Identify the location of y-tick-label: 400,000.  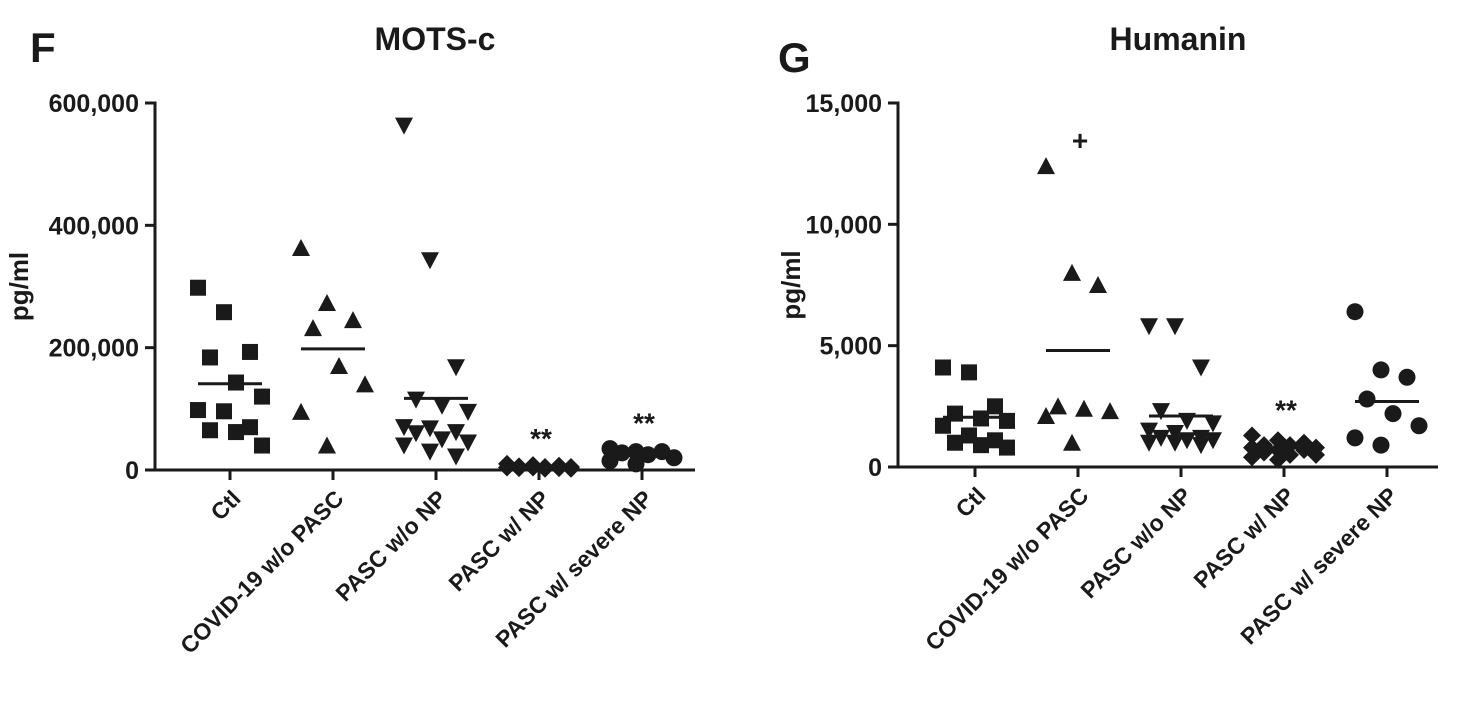
(94, 226).